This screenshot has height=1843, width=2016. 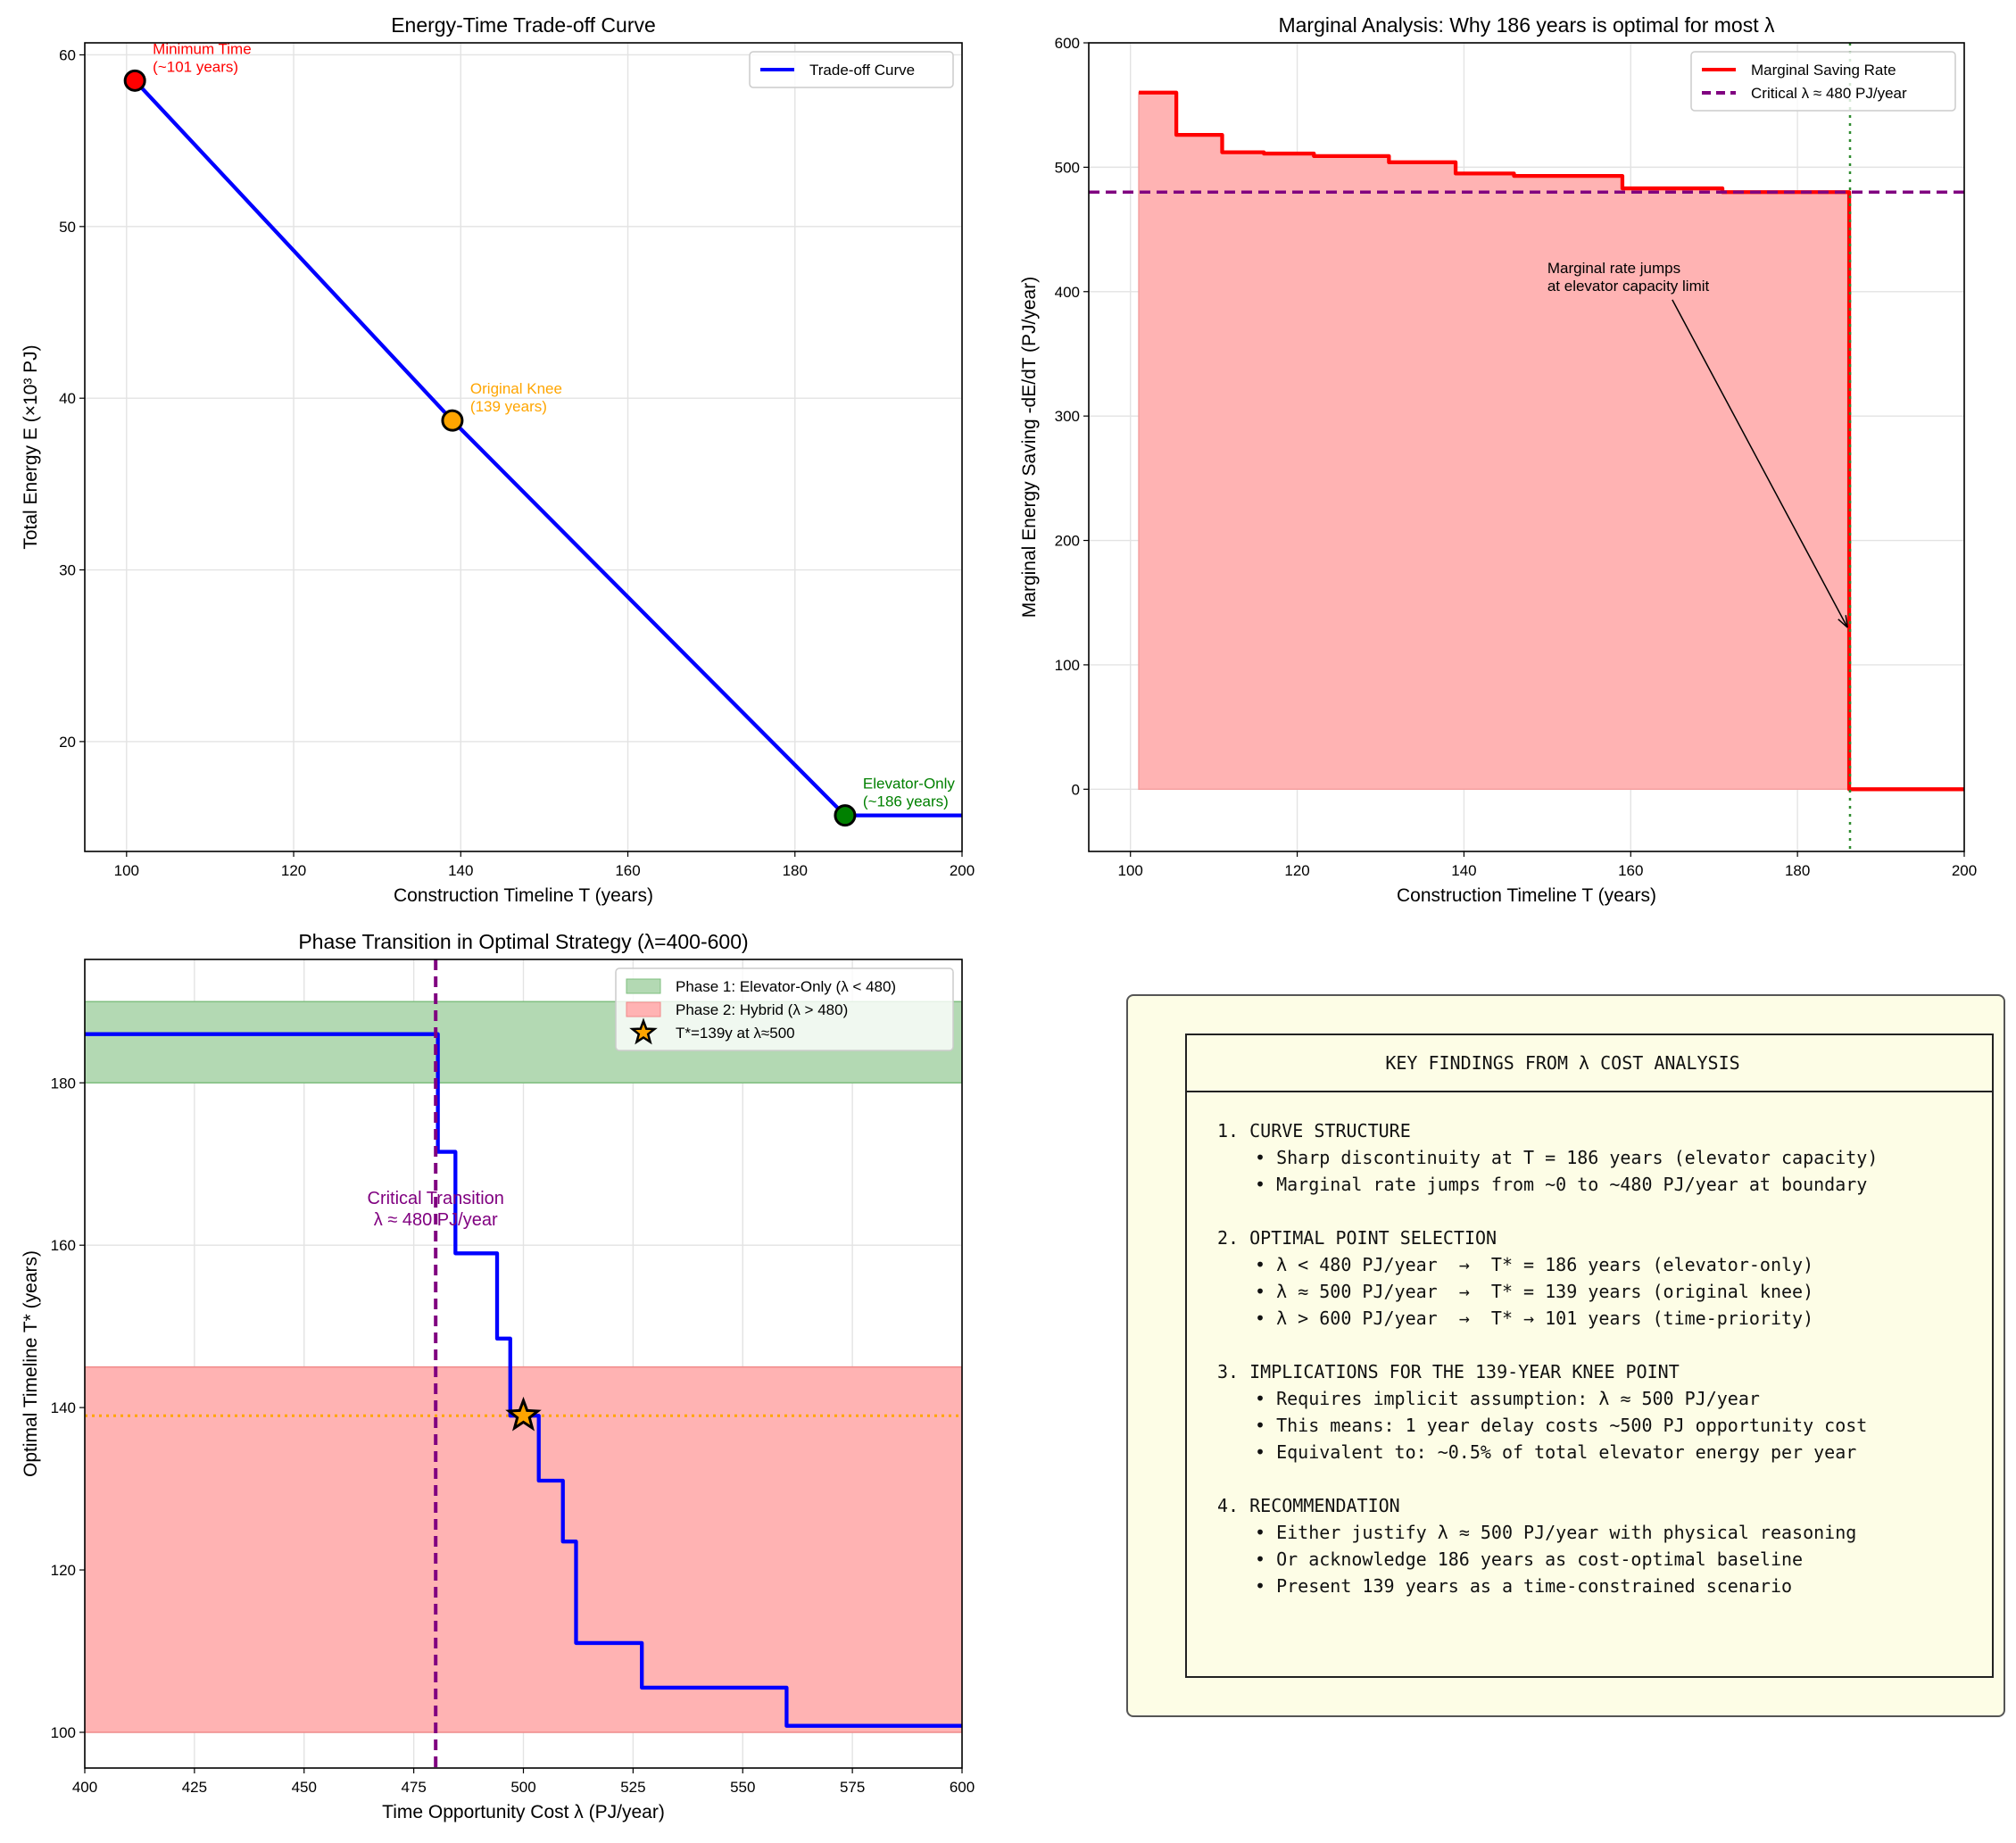 What do you see at coordinates (1029, 447) in the screenshot?
I see `y-axis-label: Marginal Energy Saving -dE/dT (PJ/year)` at bounding box center [1029, 447].